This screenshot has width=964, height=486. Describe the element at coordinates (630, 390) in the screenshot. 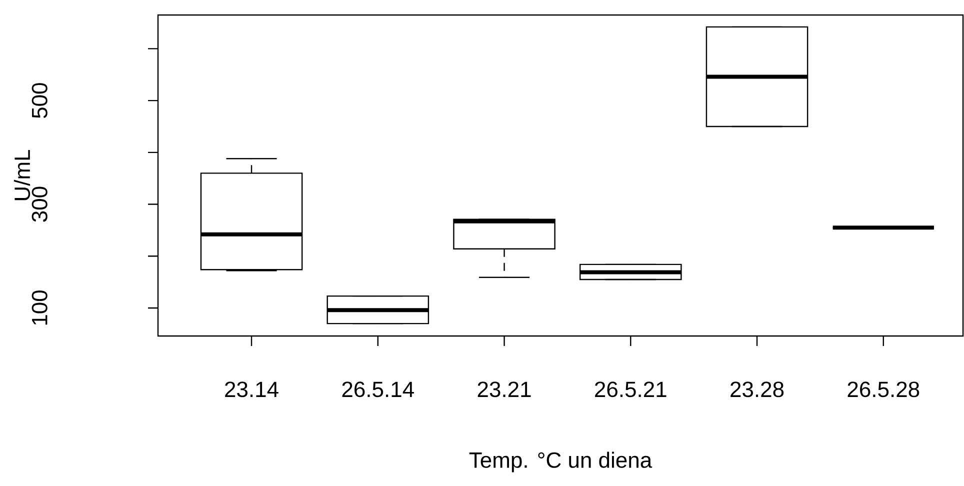

I see `x-tick-label: 26.5.21` at that location.